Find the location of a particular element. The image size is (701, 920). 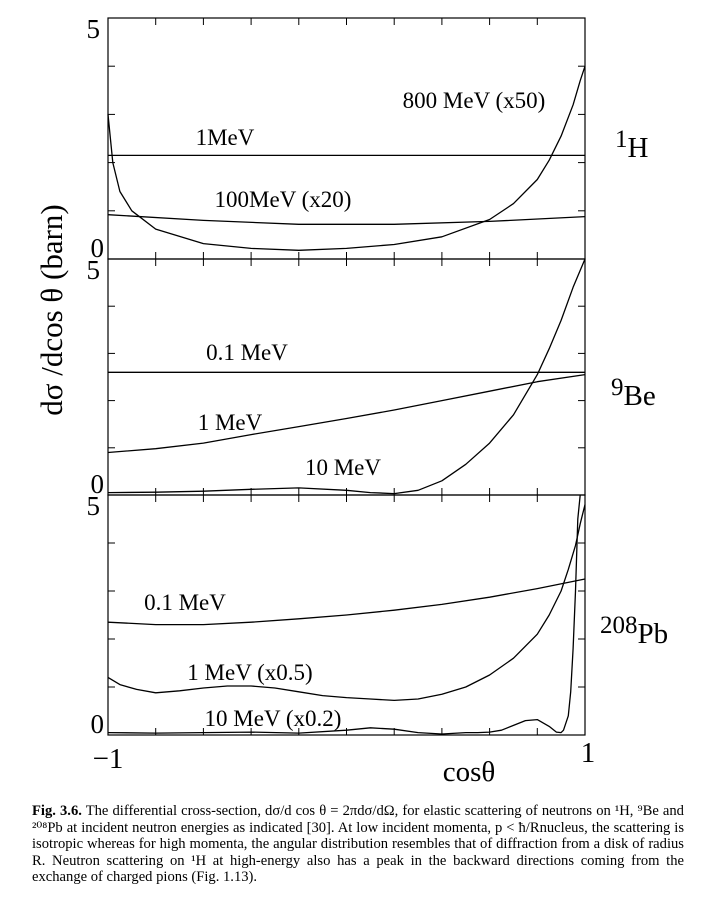

nucleus-label: 1H is located at coordinates (632, 145).